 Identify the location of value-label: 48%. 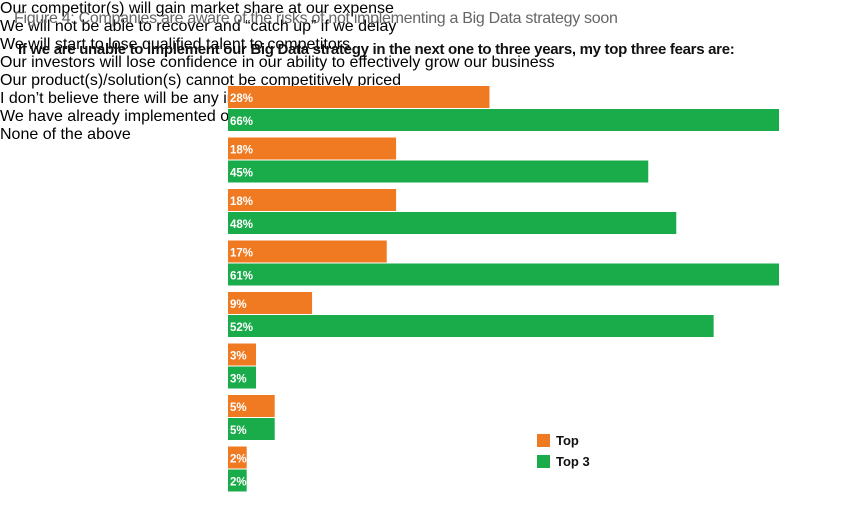
(241, 225).